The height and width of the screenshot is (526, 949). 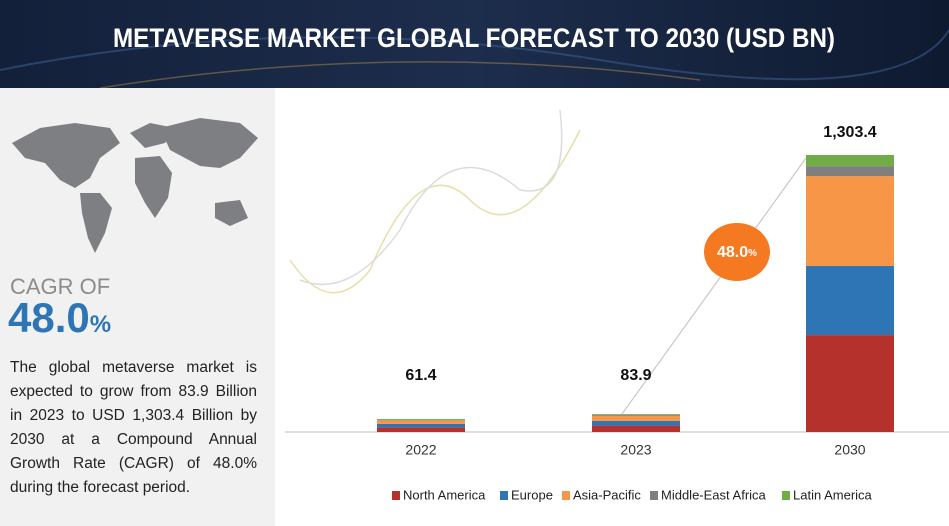 What do you see at coordinates (635, 450) in the screenshot?
I see `x-tick-label: 2023` at bounding box center [635, 450].